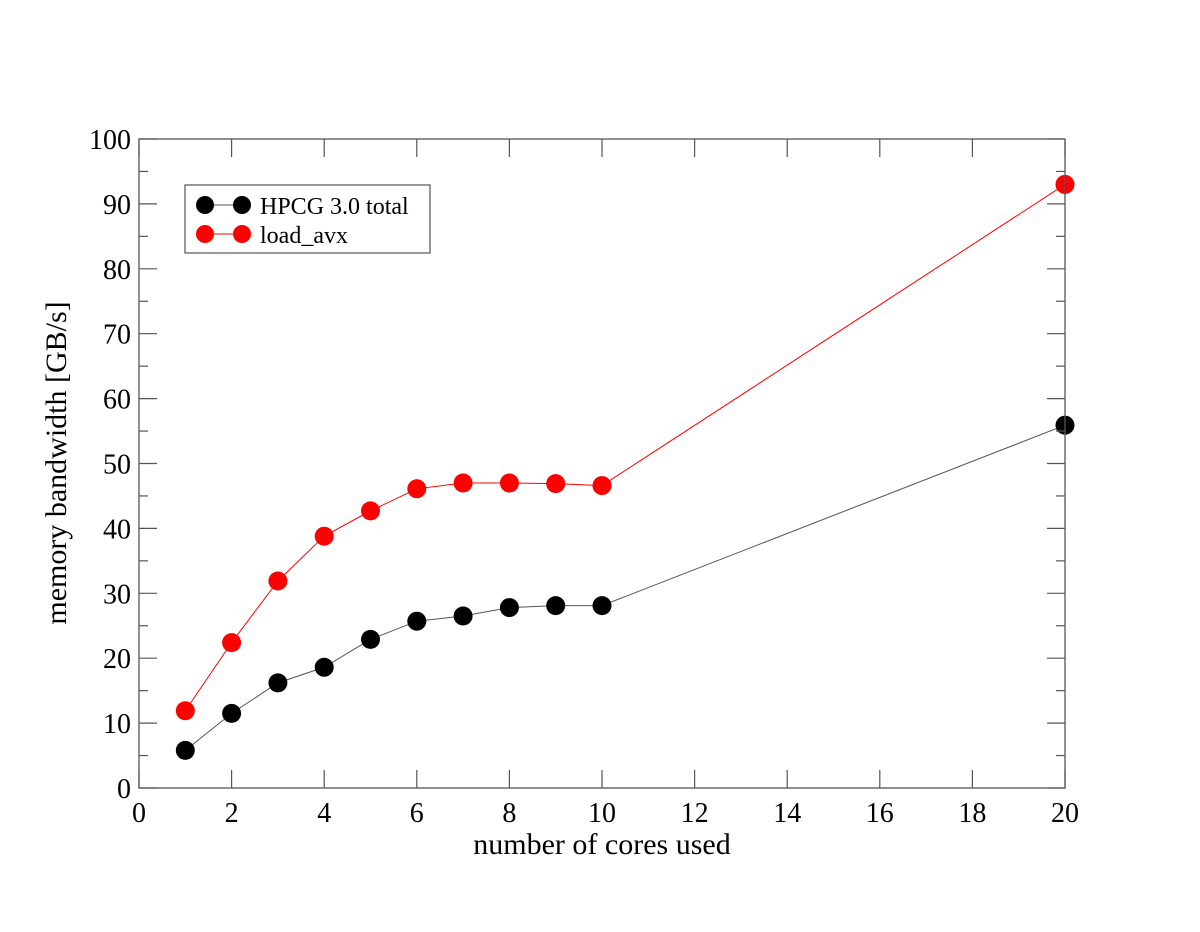  I want to click on legend: HPCG 3.0 total load_avx, so click(307, 219).